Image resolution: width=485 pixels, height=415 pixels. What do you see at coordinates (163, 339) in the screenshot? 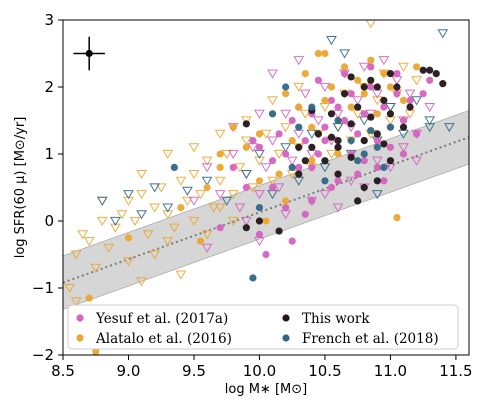
I see `legend-label: Alatalo et al. (2016)` at bounding box center [163, 339].